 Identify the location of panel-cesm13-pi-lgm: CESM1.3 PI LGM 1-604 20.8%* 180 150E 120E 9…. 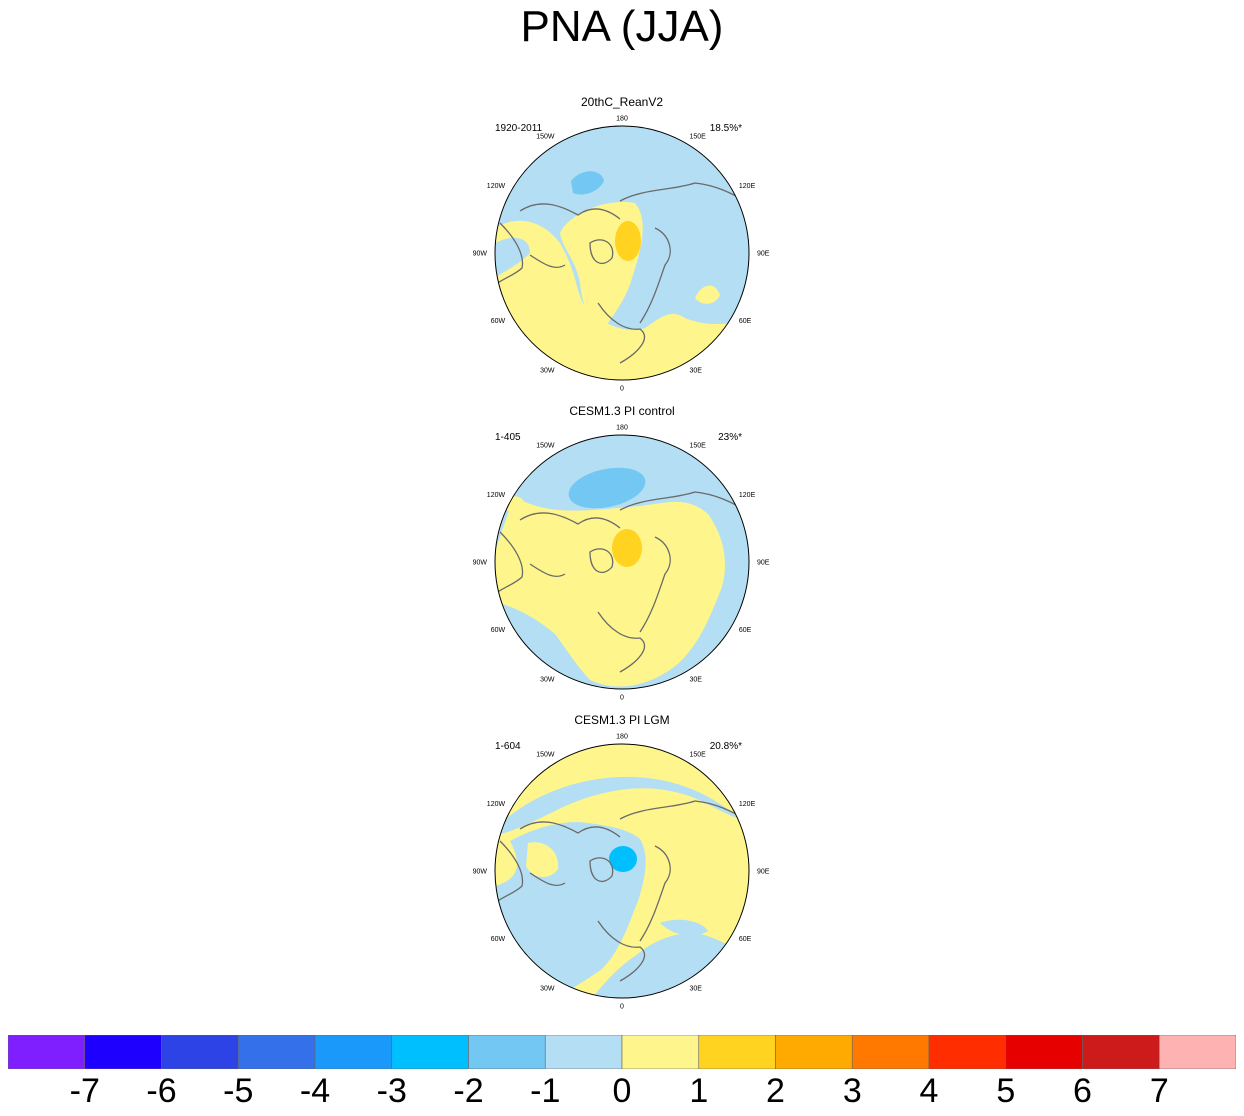
(621, 862).